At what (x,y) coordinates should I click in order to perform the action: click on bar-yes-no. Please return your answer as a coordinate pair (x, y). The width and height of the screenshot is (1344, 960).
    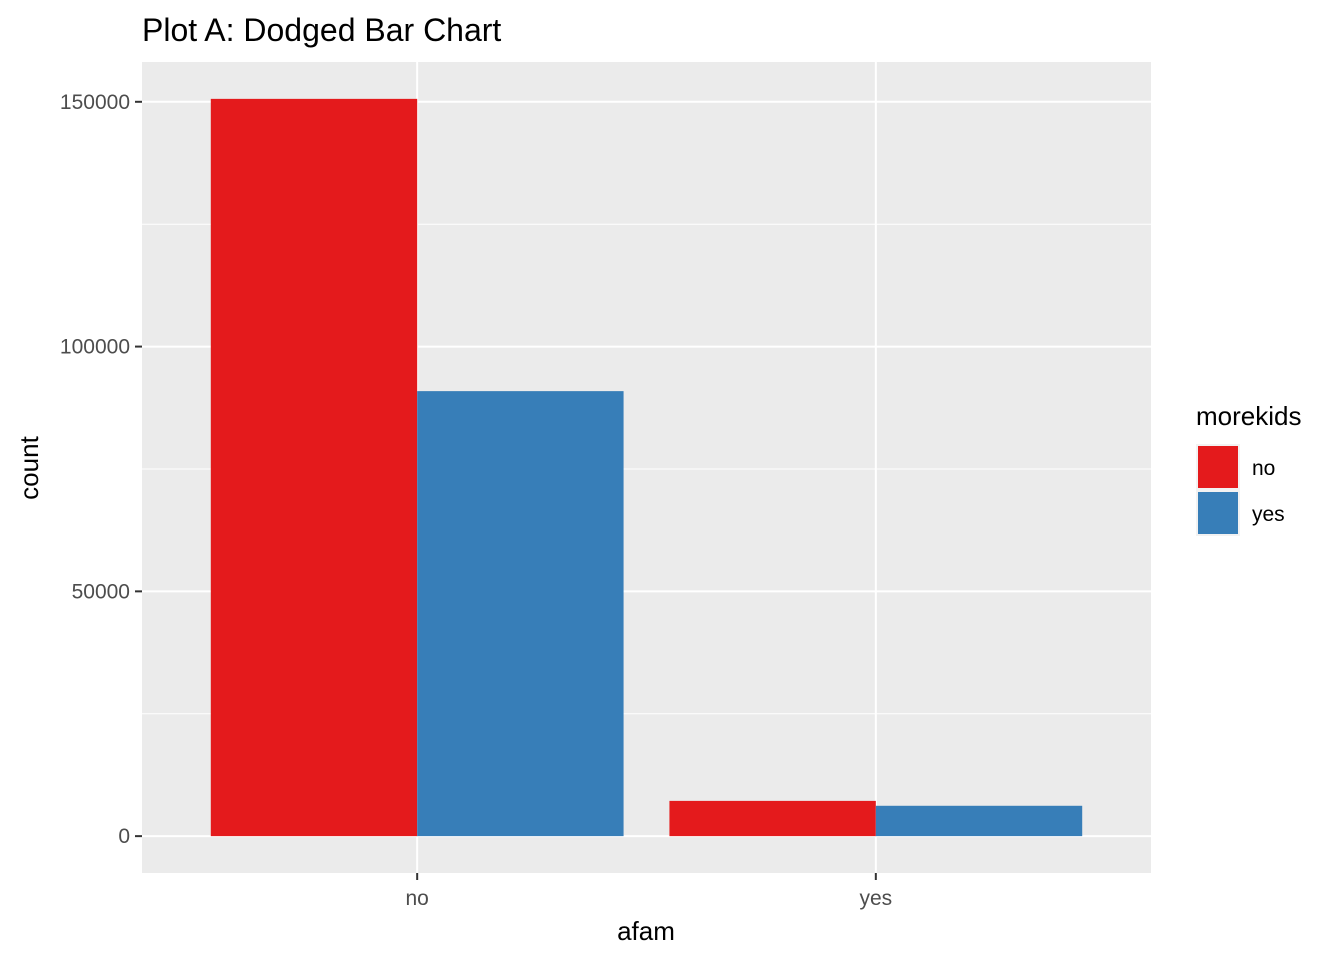
    Looking at the image, I should click on (772, 818).